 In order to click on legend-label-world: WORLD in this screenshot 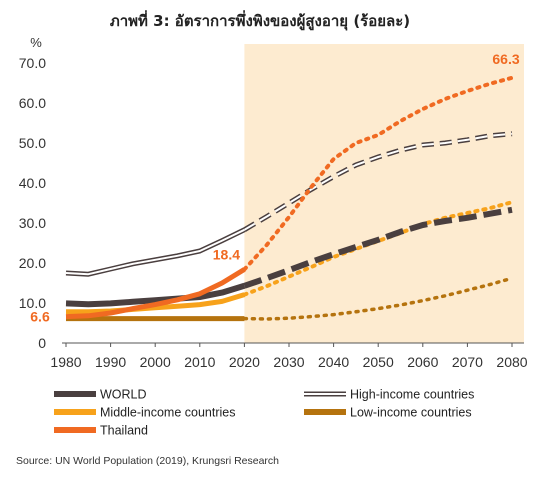, I will do `click(123, 395)`.